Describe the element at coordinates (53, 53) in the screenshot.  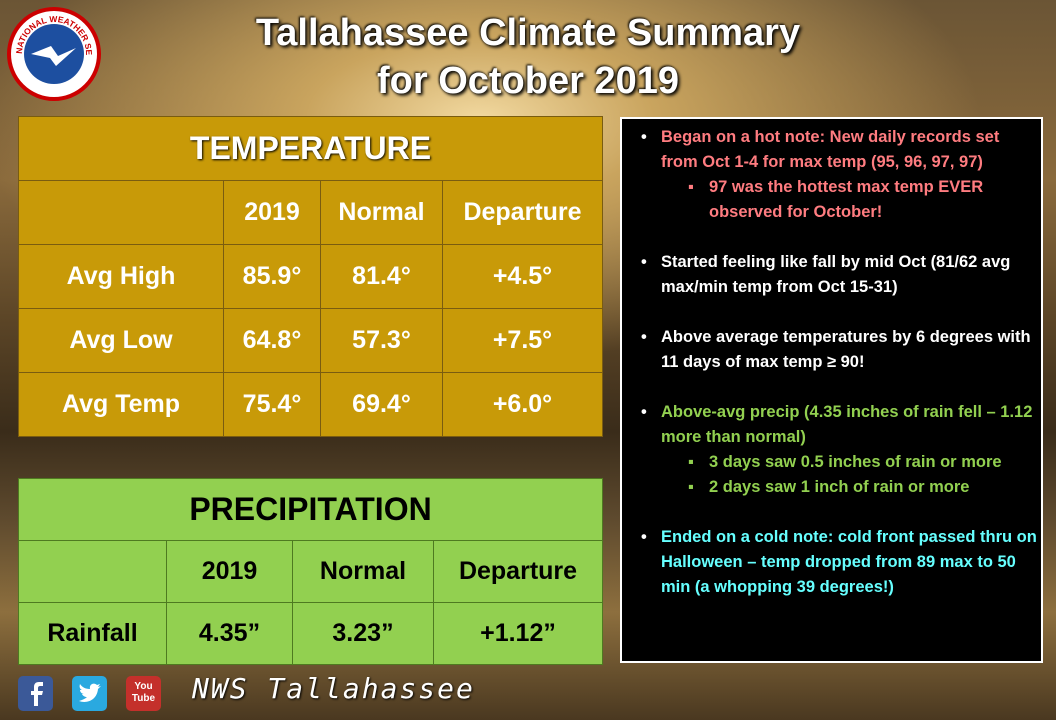
I see `nws-logo: NATIONAL WEATHER SERVICE` at that location.